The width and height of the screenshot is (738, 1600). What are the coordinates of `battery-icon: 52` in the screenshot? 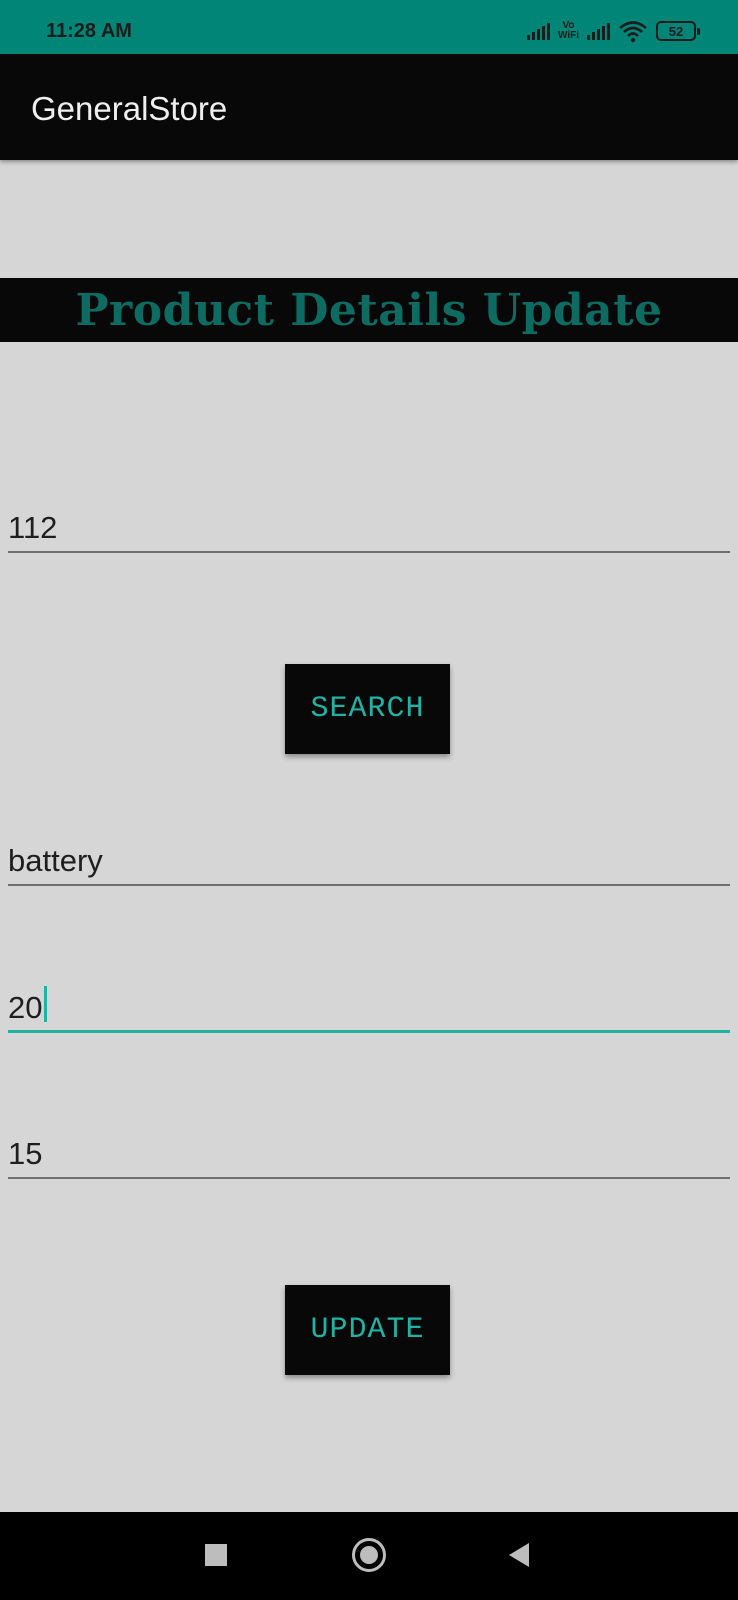 It's located at (678, 31).